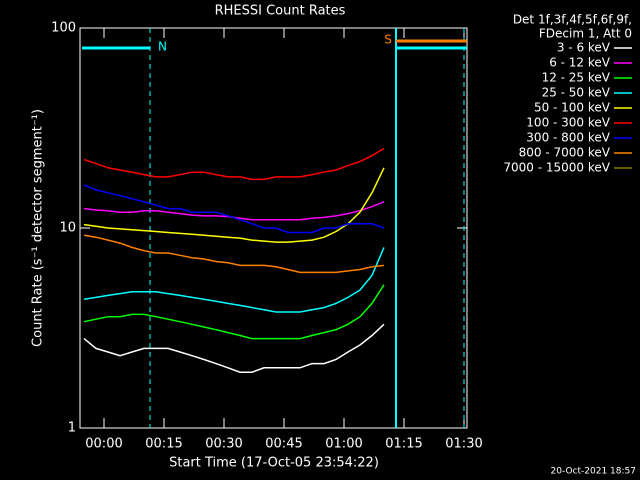 This screenshot has width=640, height=480. What do you see at coordinates (585, 34) in the screenshot?
I see `legend-header: FDecim 1, Att 0` at bounding box center [585, 34].